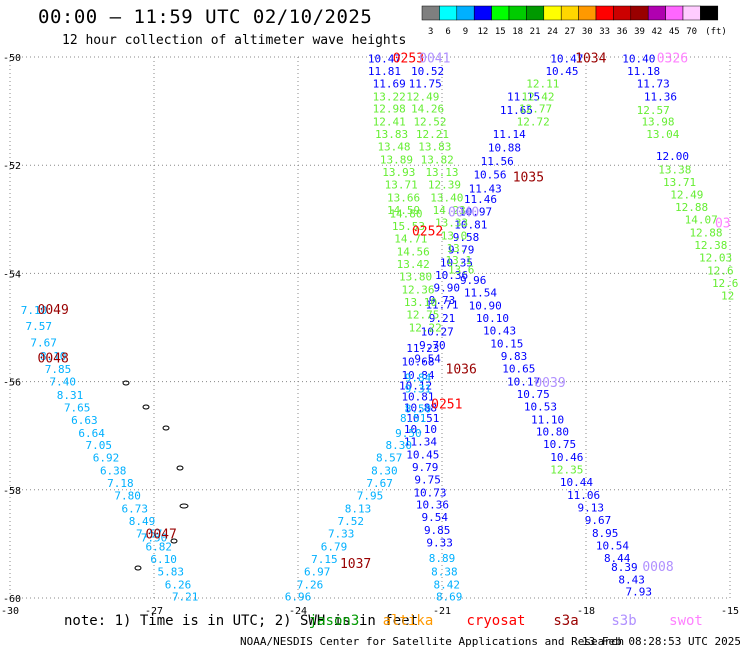 Image resolution: width=740 pixels, height=650 pixels. What do you see at coordinates (506, 344) in the screenshot?
I see `wave-height-label: 10.15` at bounding box center [506, 344].